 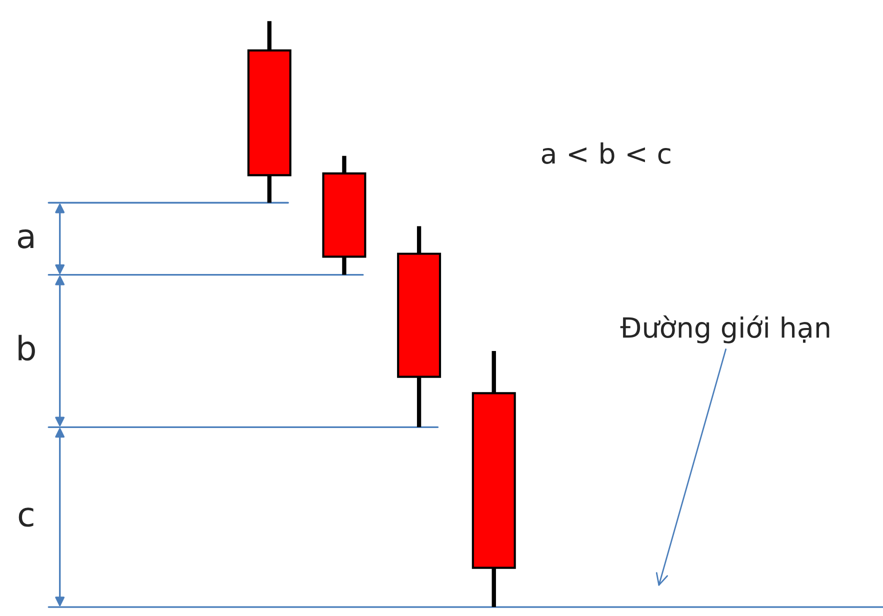 I want to click on text: b, so click(x=26, y=347).